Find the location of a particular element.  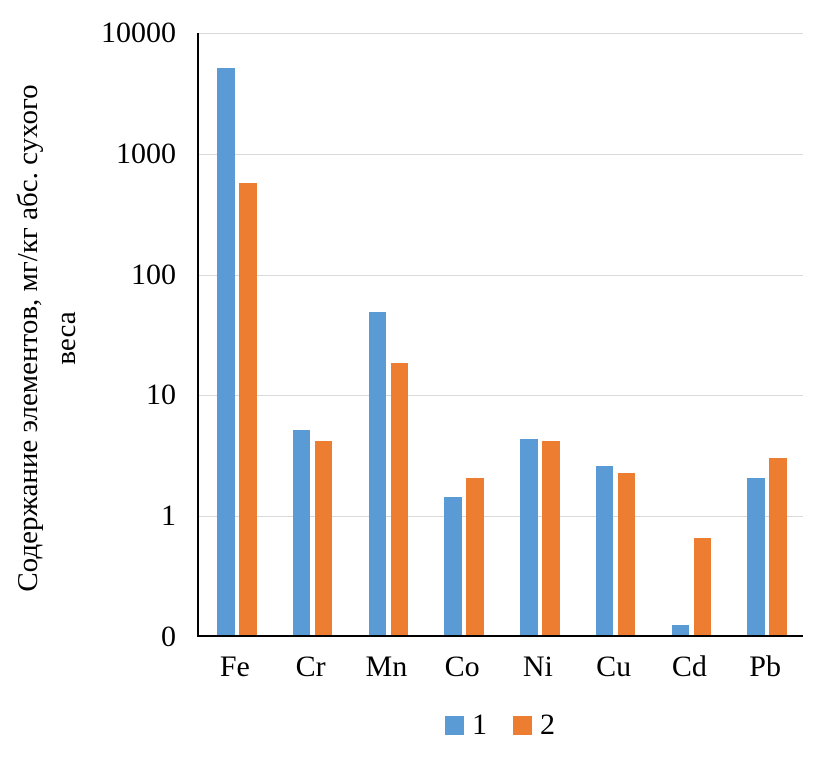

bar-Cd-series1 is located at coordinates (680, 630).